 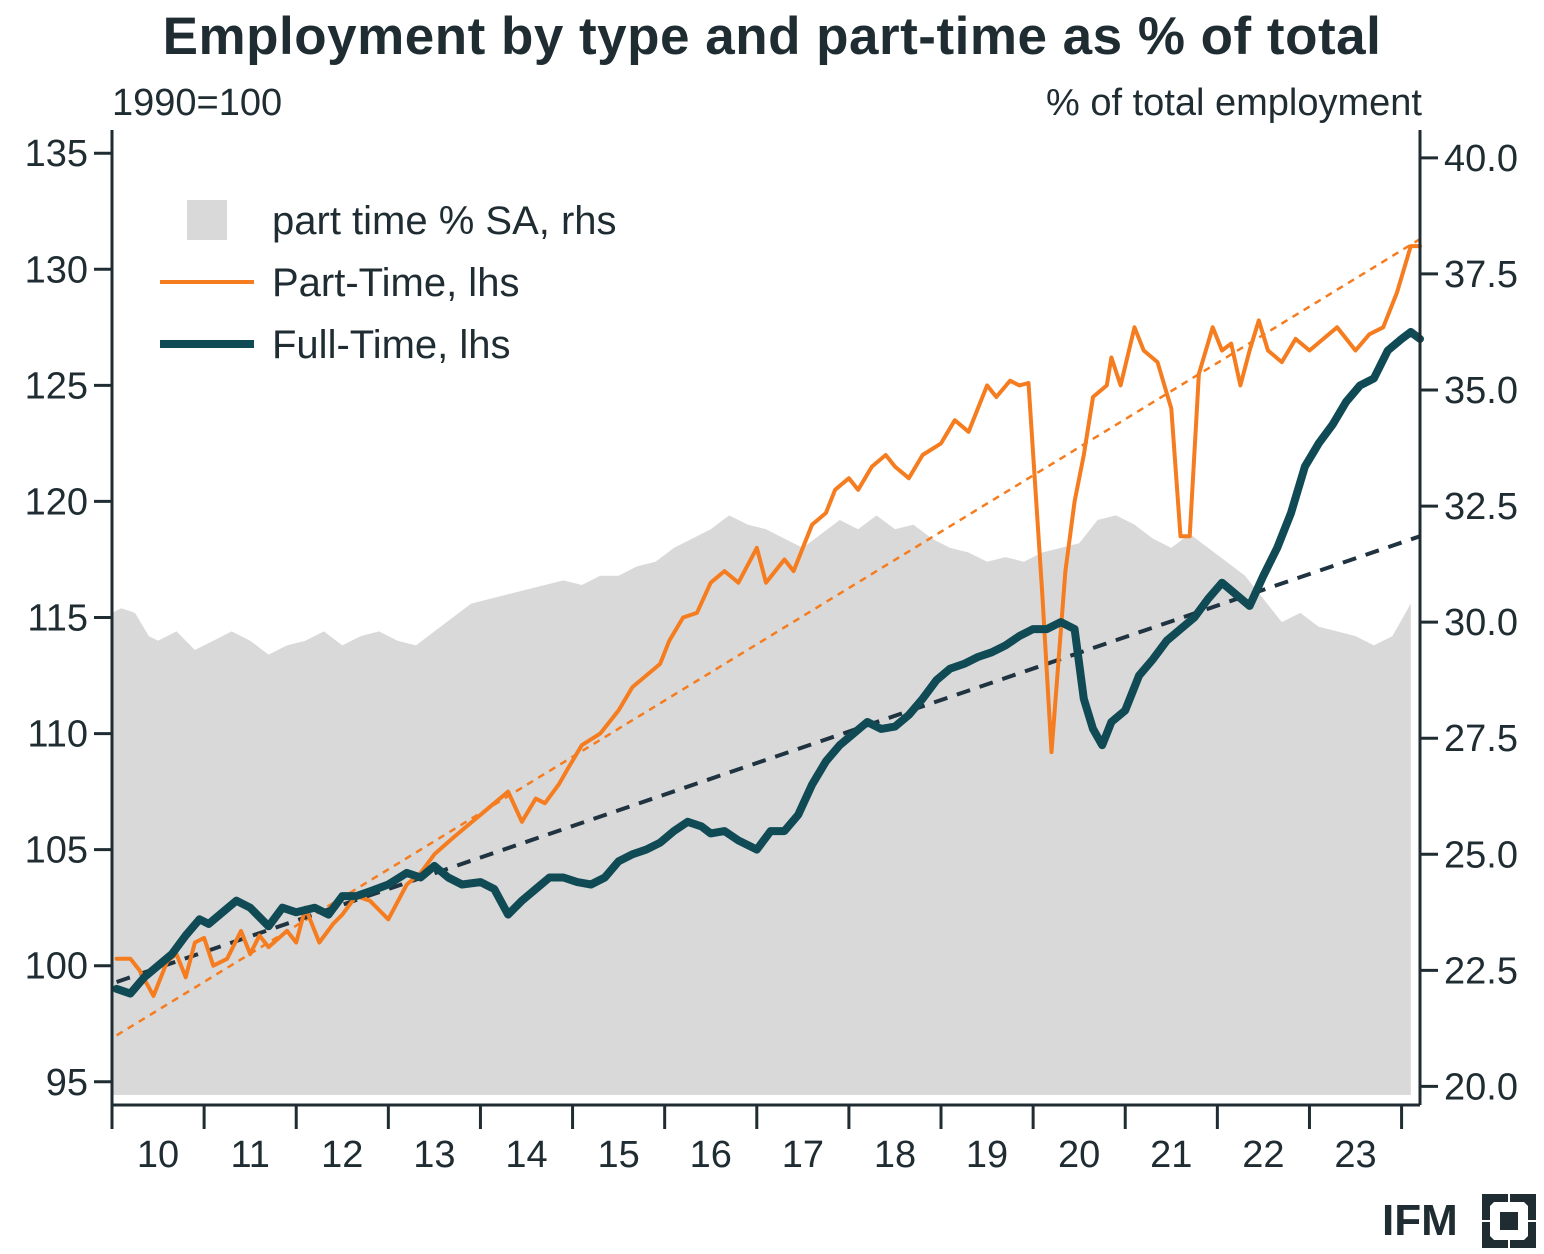 What do you see at coordinates (56, 154) in the screenshot?
I see `left-tick-label: 135` at bounding box center [56, 154].